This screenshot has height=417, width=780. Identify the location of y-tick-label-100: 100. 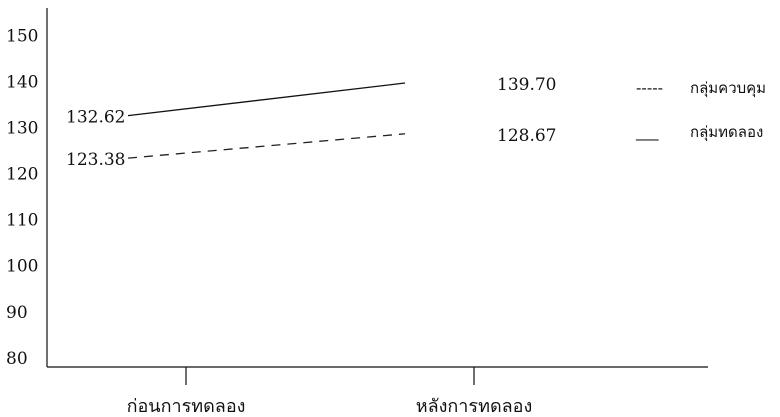
(22, 267).